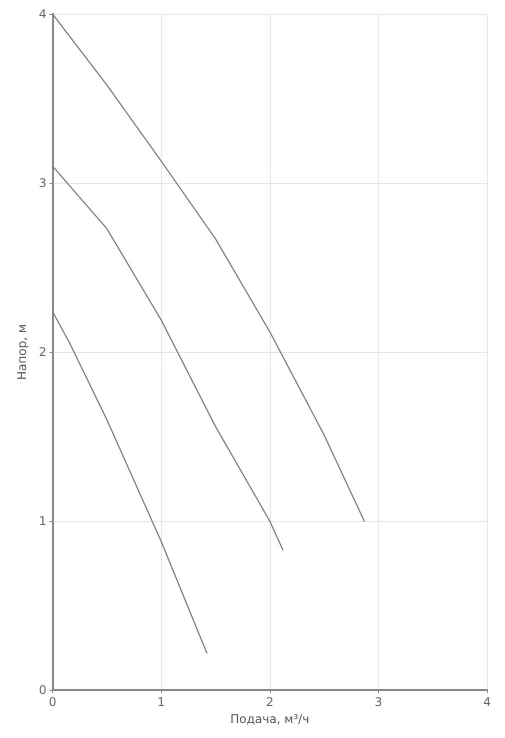 The height and width of the screenshot is (738, 505). Describe the element at coordinates (378, 702) in the screenshot. I see `x-tick-label: 3` at that location.